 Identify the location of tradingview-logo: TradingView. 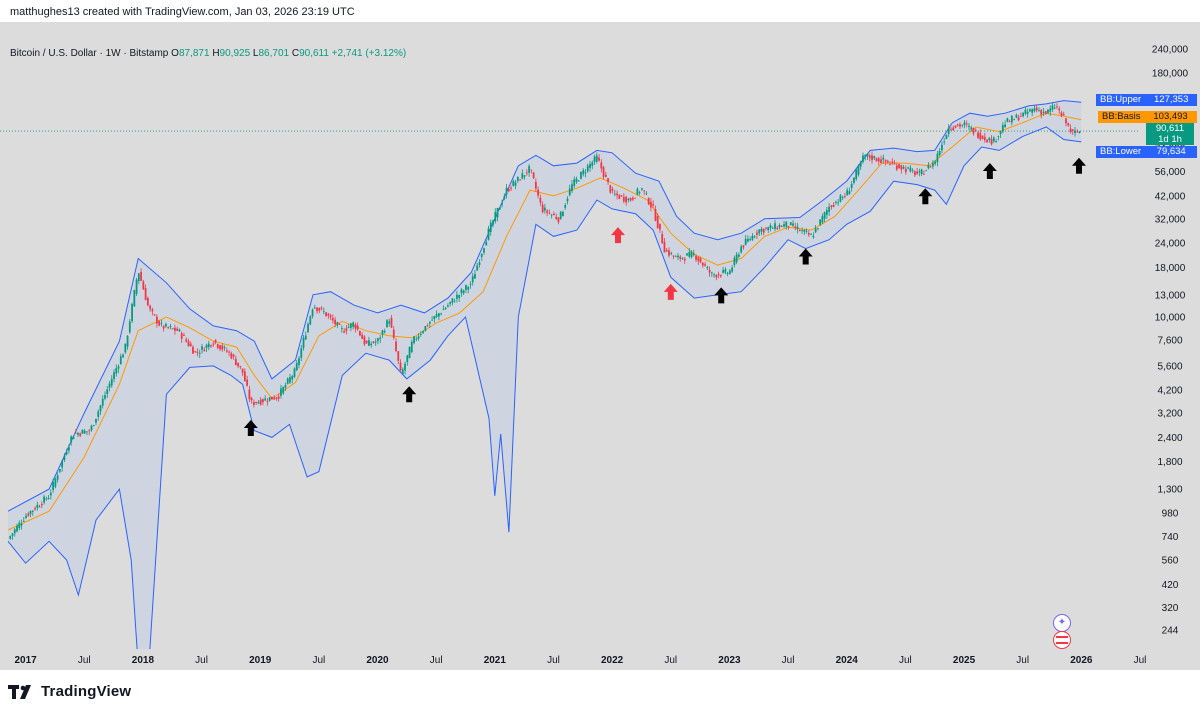
(69, 691).